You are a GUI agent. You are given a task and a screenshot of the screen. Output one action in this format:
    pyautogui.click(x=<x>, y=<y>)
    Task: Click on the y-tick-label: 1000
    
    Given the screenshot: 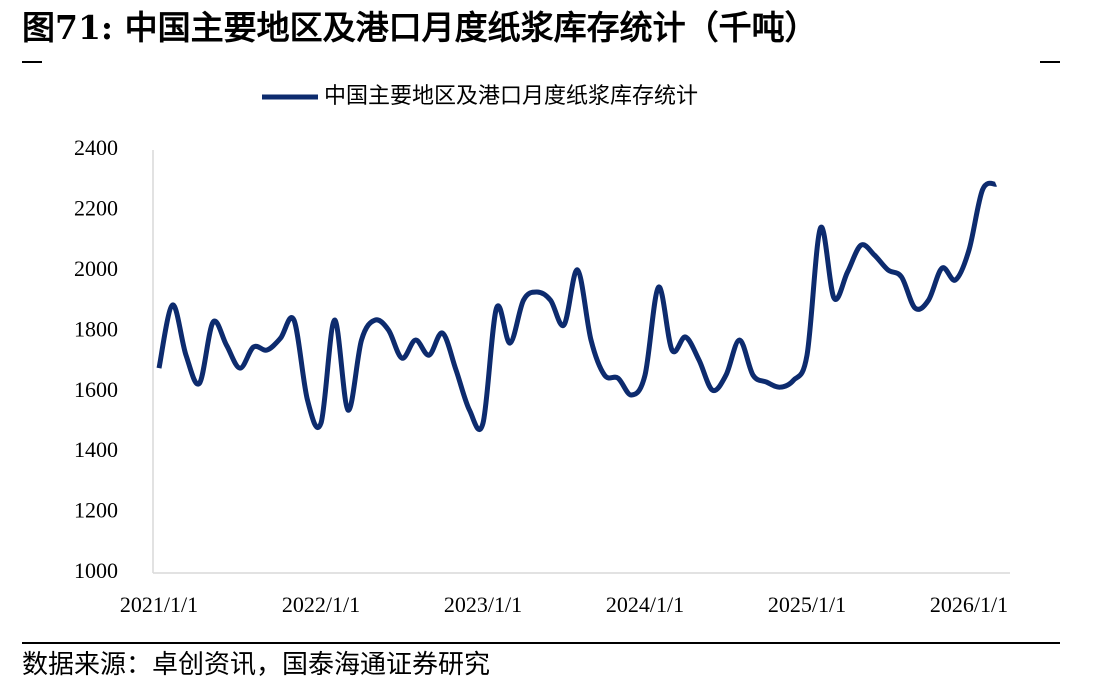 What is the action you would take?
    pyautogui.click(x=96, y=570)
    